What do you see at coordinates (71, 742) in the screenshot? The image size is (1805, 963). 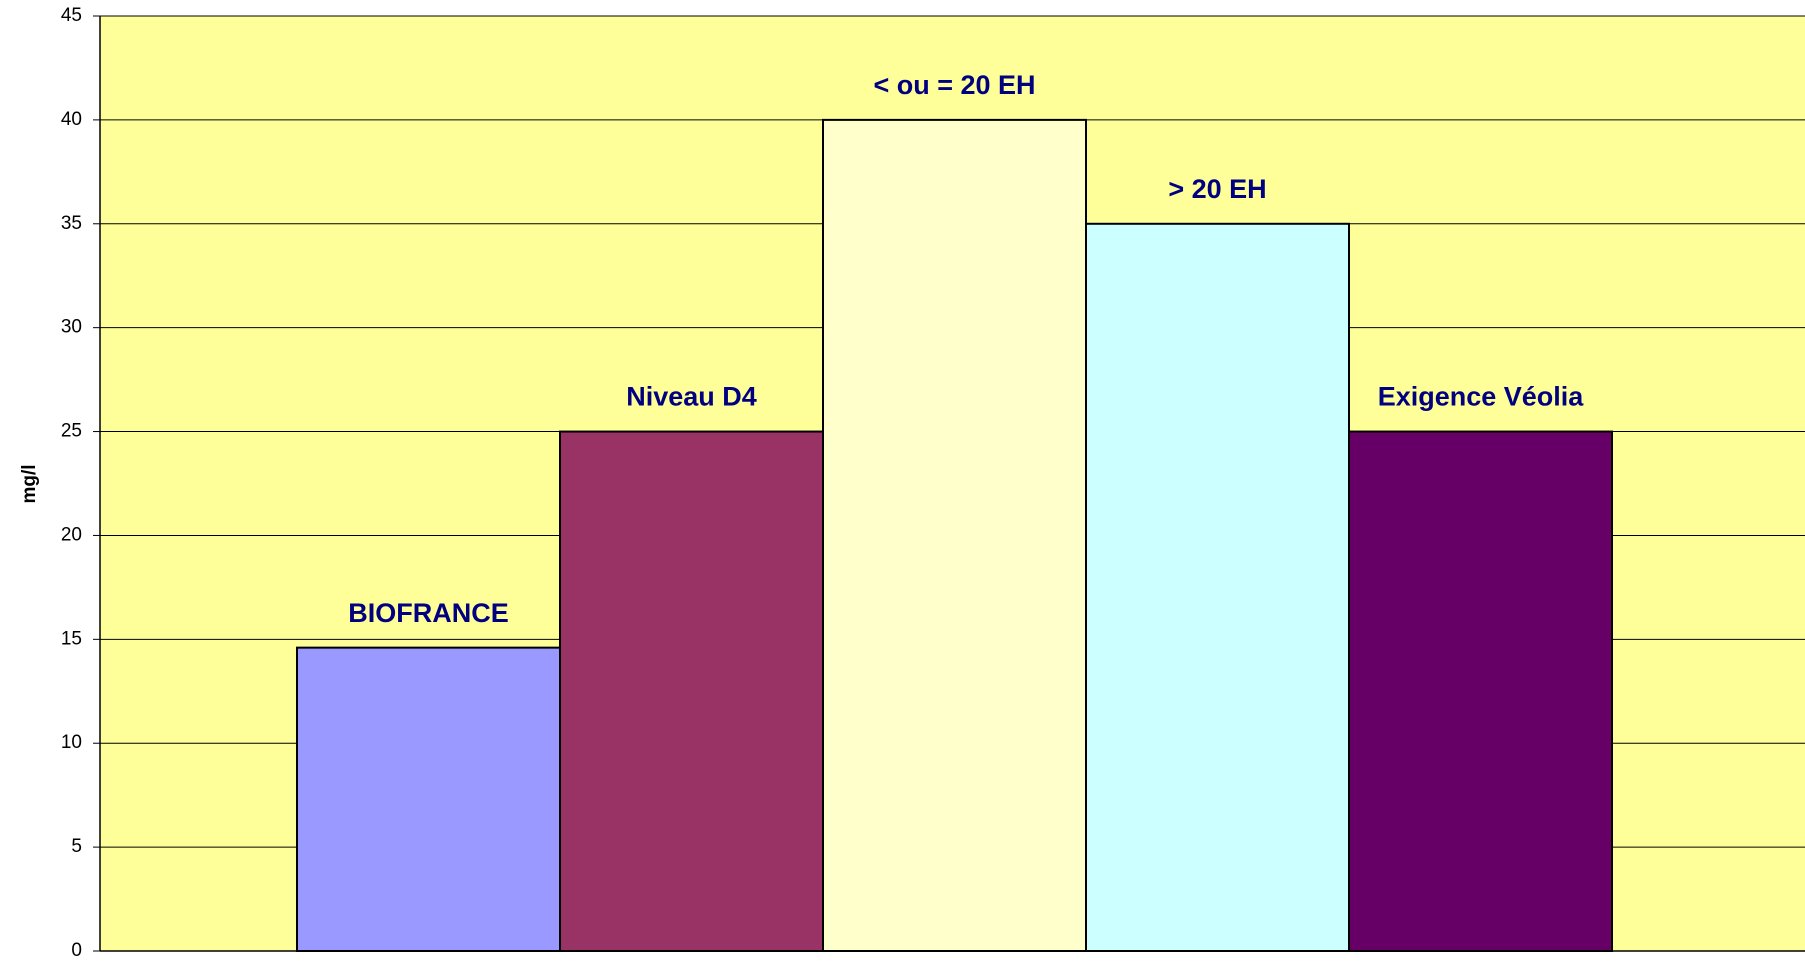 I see `y-tick-label: 10` at bounding box center [71, 742].